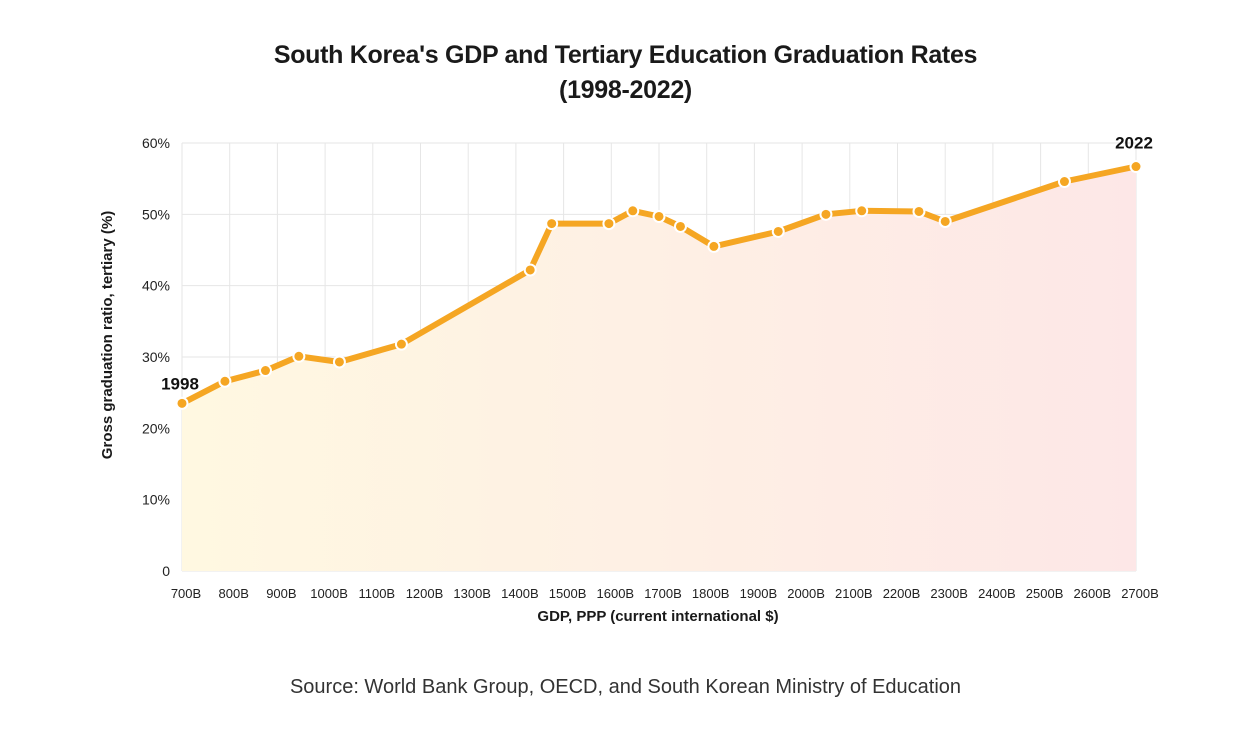 Image resolution: width=1251 pixels, height=740 pixels. Describe the element at coordinates (1045, 593) in the screenshot. I see `x-tick-label: 2500B` at that location.